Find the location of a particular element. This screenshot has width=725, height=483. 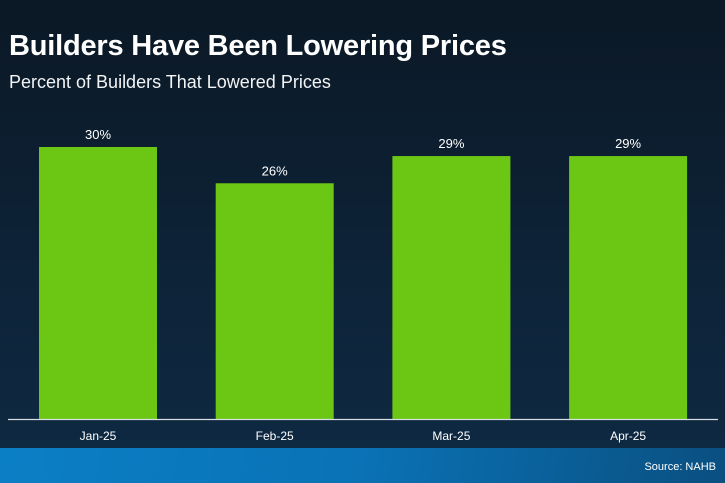

source-note: Source: NAHB is located at coordinates (680, 467).